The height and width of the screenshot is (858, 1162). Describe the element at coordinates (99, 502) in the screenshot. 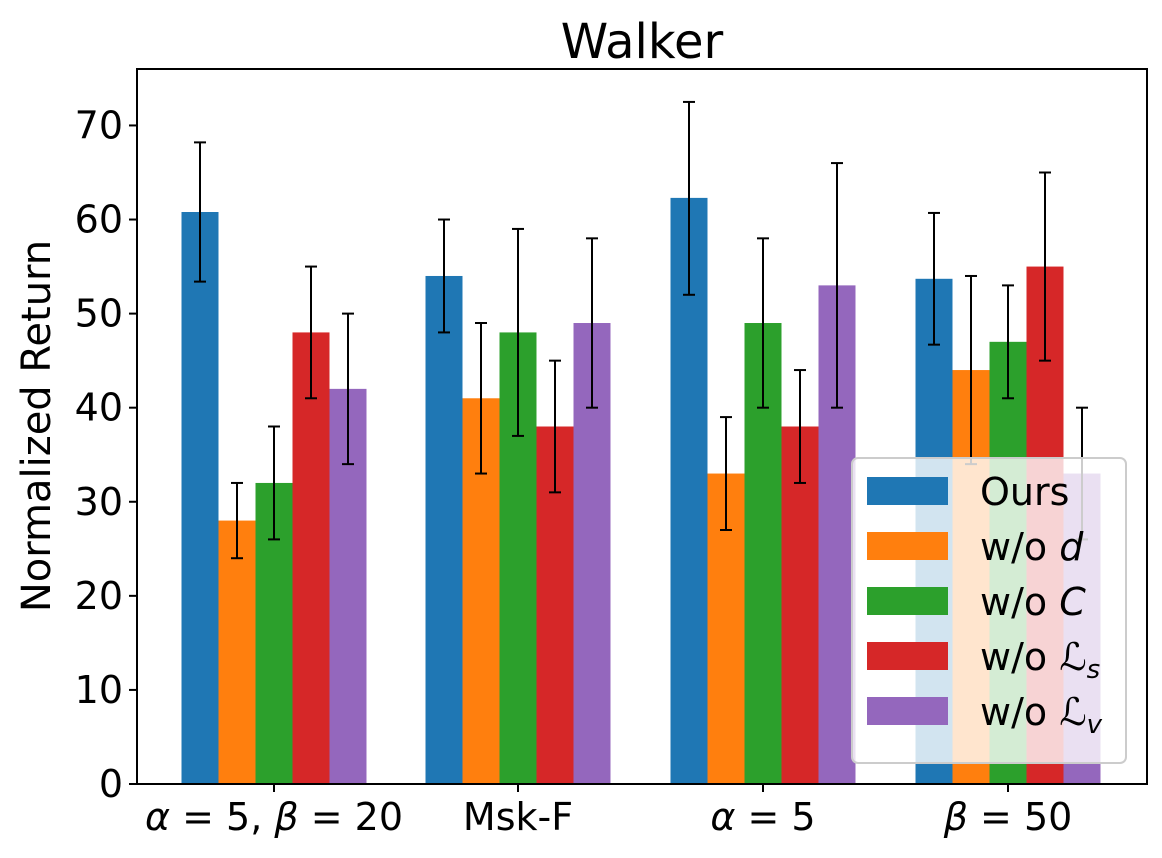

I see `y-tick-label: 30` at that location.